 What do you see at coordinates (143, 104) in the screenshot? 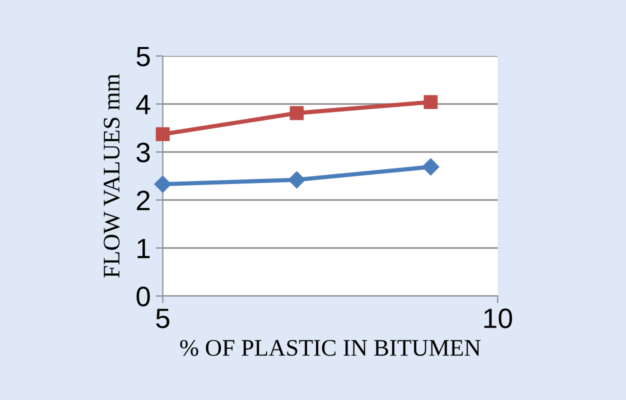
I see `y-tick-label: 4` at bounding box center [143, 104].